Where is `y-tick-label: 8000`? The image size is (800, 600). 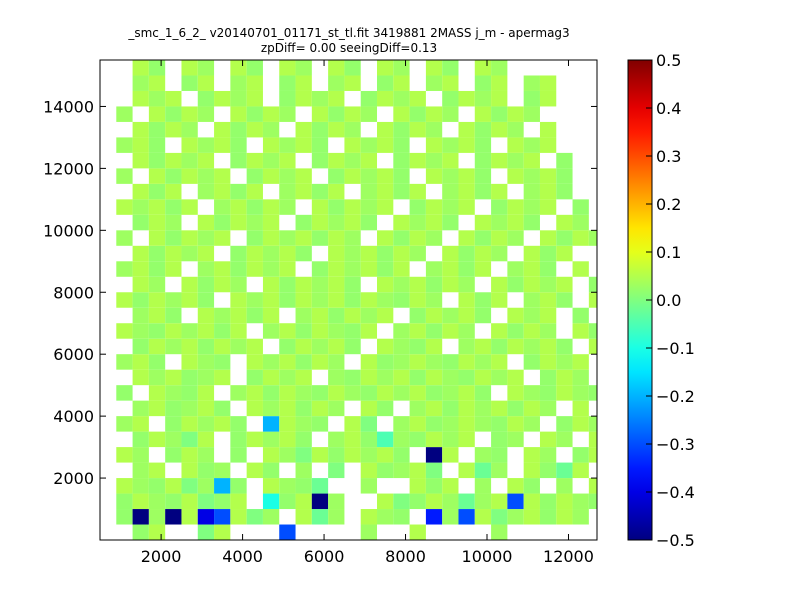
y-tick-label: 8000 is located at coordinates (73, 292).